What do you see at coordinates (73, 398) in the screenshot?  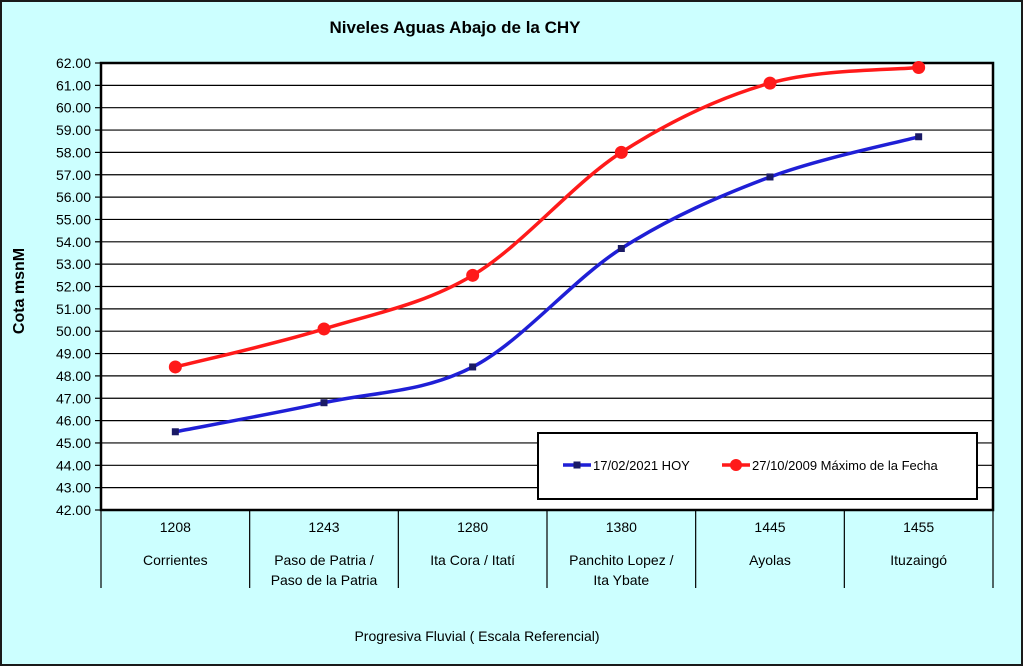 I see `y-tick-label: 47.00` at bounding box center [73, 398].